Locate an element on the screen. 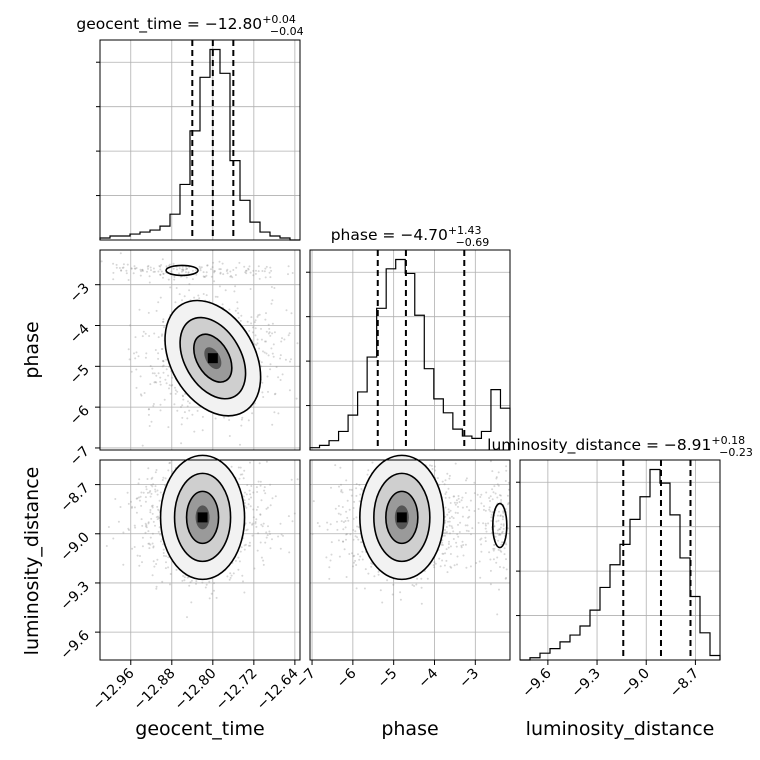 Image resolution: width=760 pixels, height=760 pixels. contour-secondary is located at coordinates (182, 270).